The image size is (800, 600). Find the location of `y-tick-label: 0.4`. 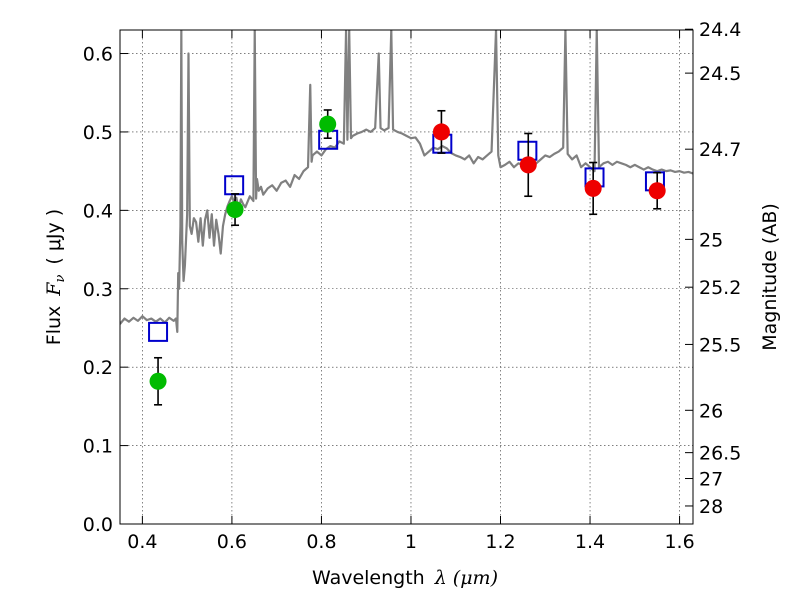

y-tick-label: 0.4 is located at coordinates (98, 211).